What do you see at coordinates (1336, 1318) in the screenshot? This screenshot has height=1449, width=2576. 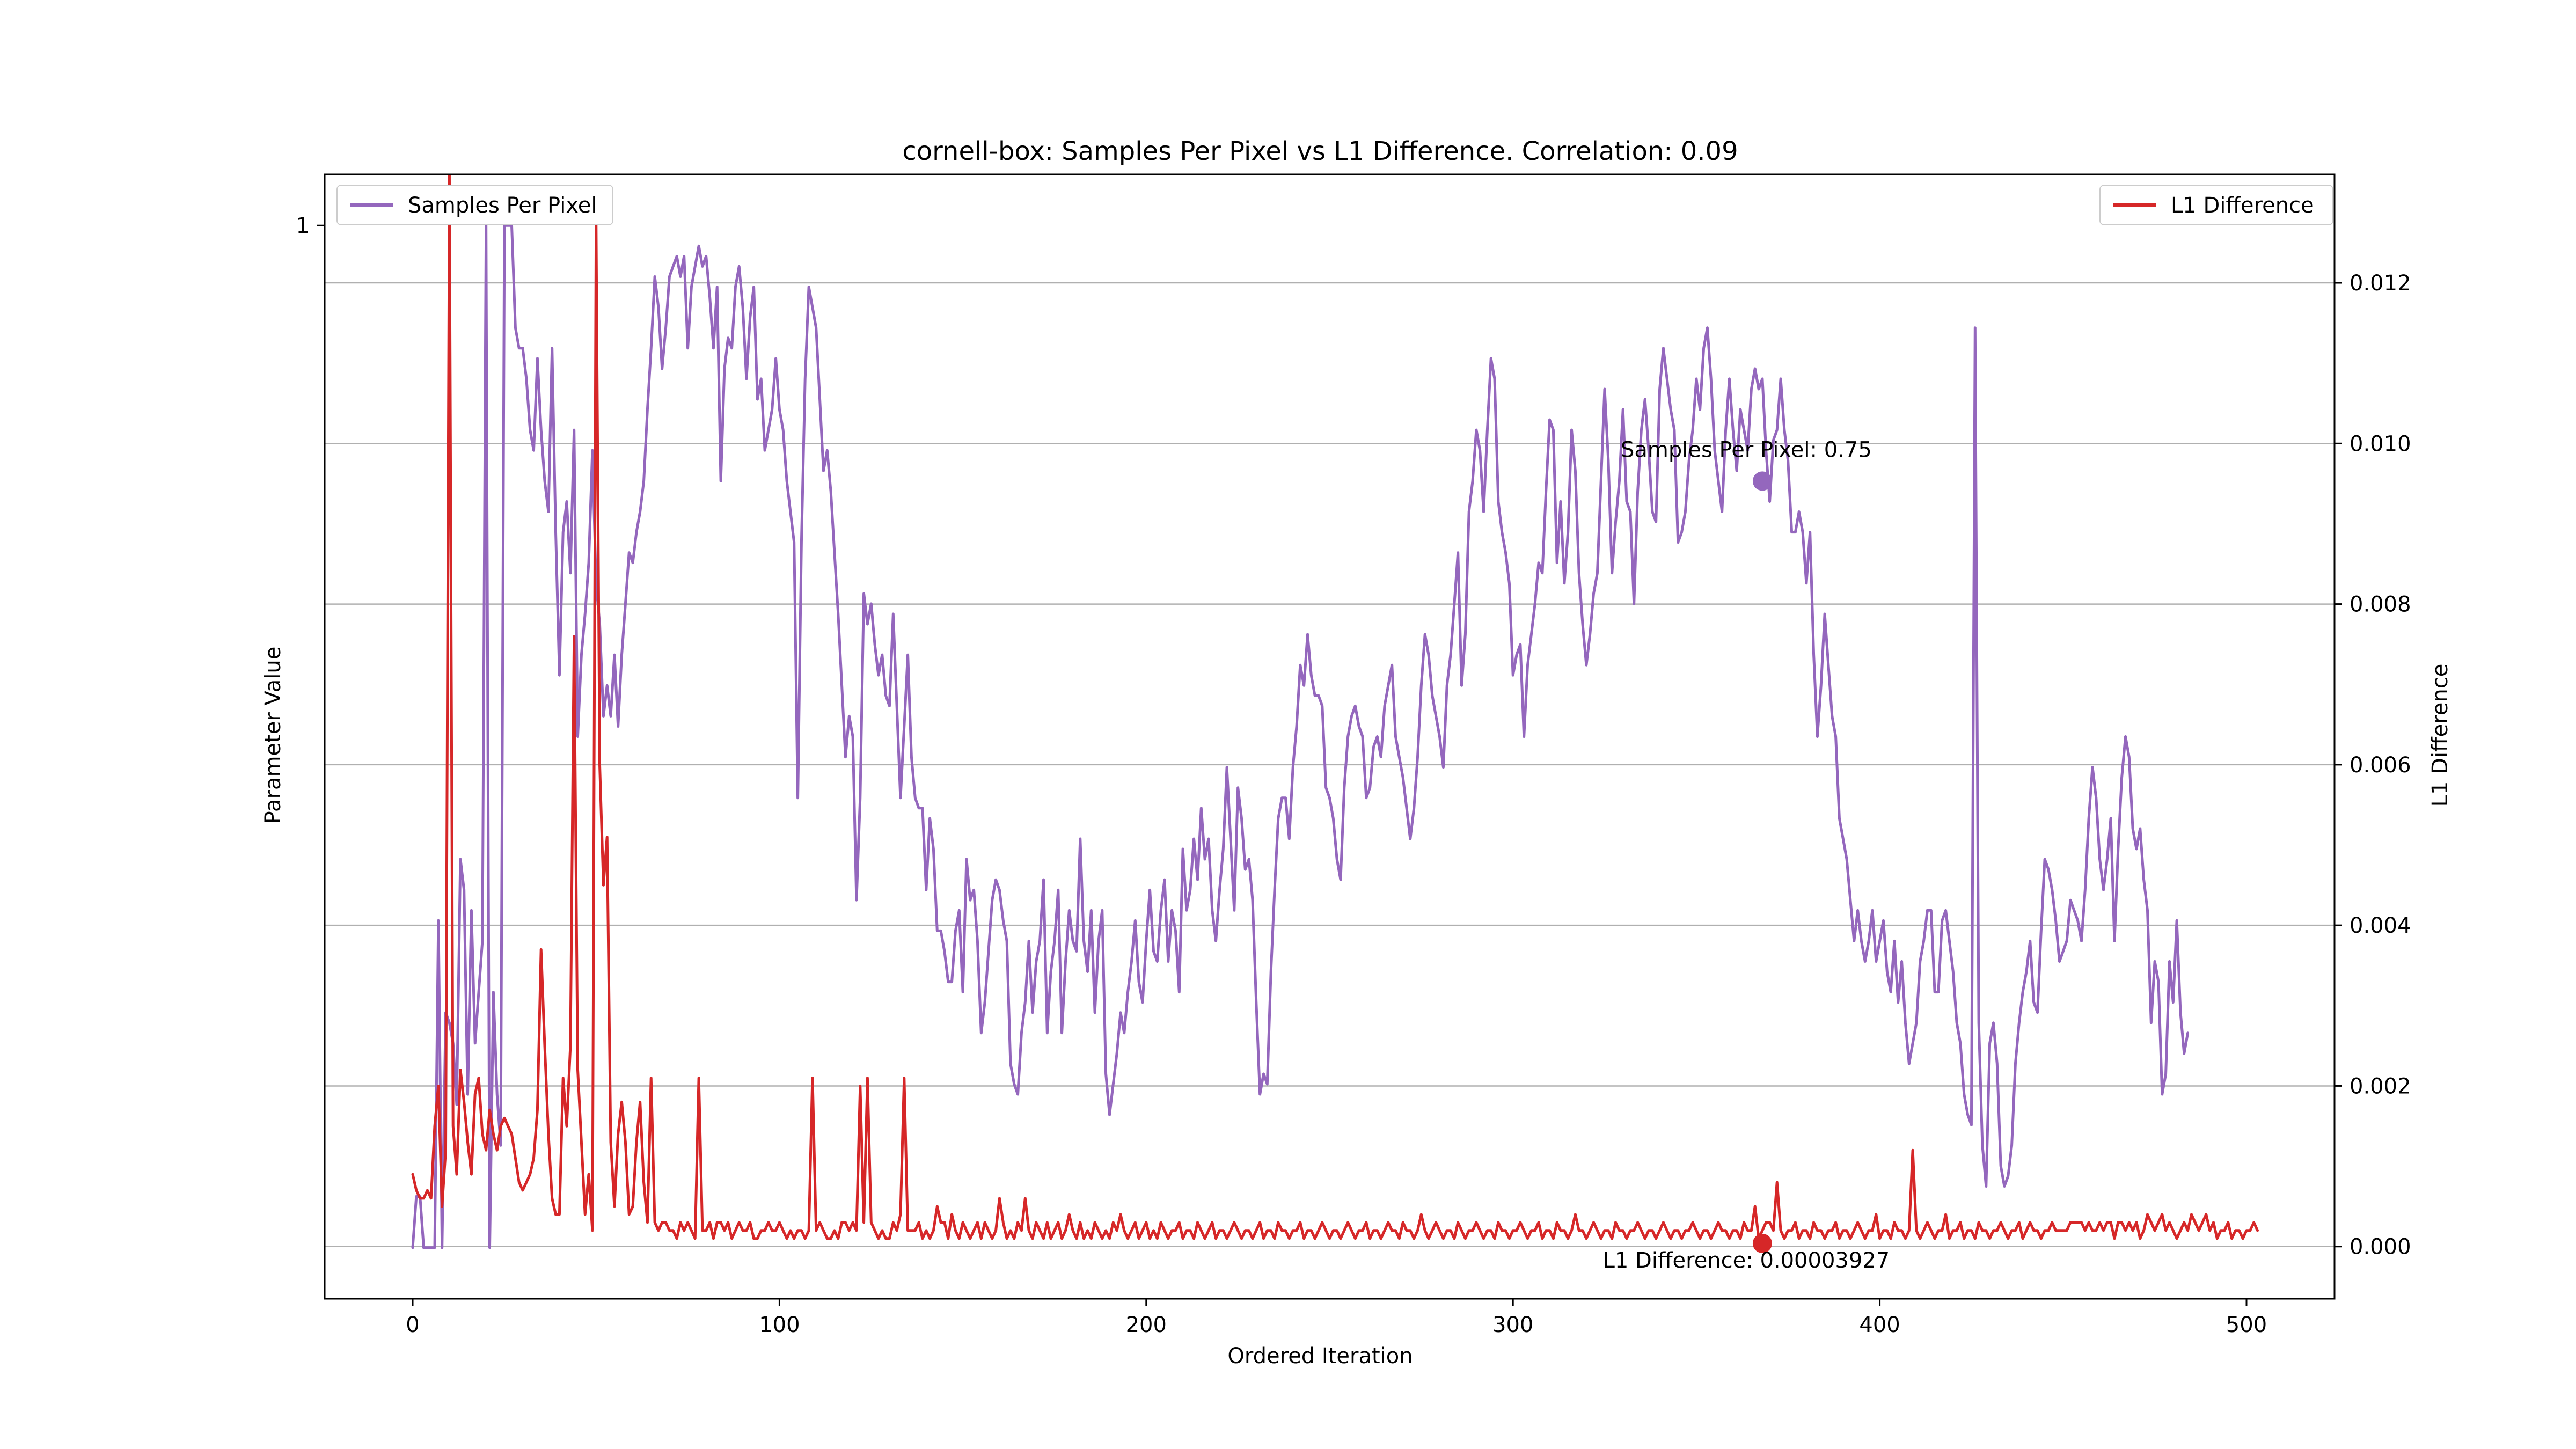 I see `x-axis: 0 100 200 300 400 500` at bounding box center [1336, 1318].